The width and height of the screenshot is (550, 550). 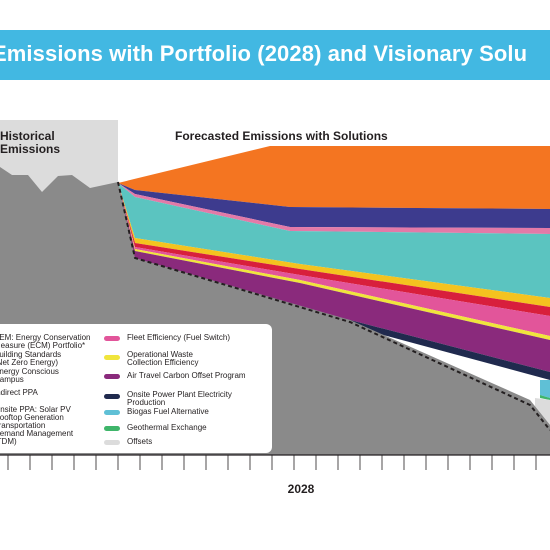 What do you see at coordinates (112, 338) in the screenshot?
I see `legend-swatch-fleet` at bounding box center [112, 338].